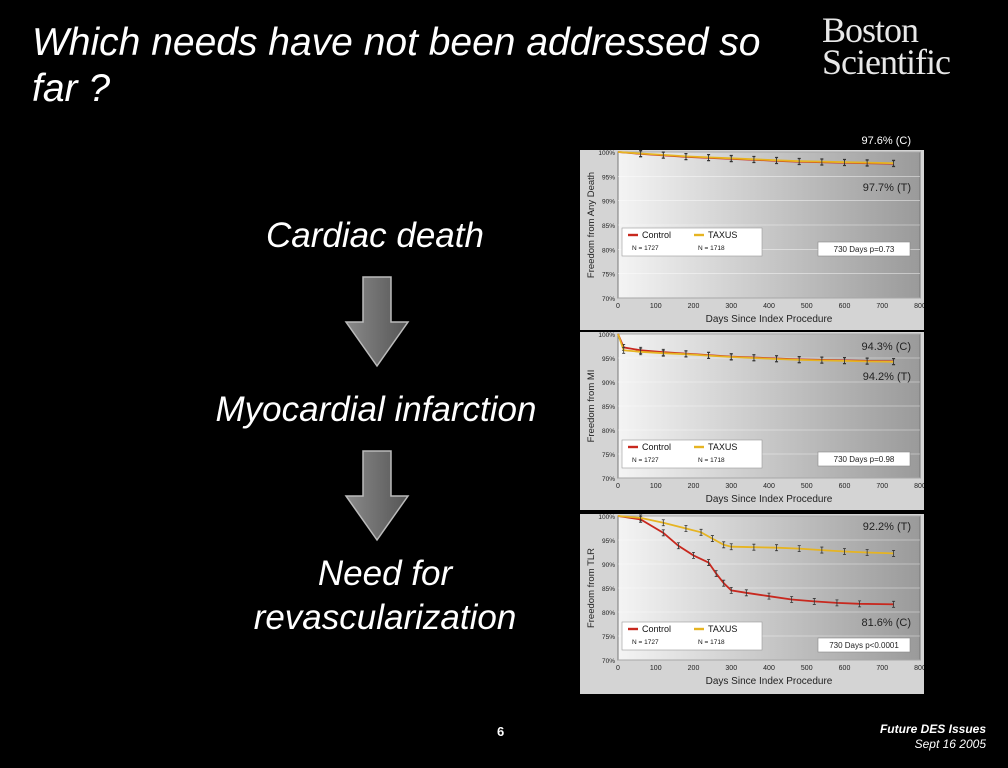 The height and width of the screenshot is (768, 1008). What do you see at coordinates (722, 629) in the screenshot?
I see `legend-label: TAXUS` at bounding box center [722, 629].